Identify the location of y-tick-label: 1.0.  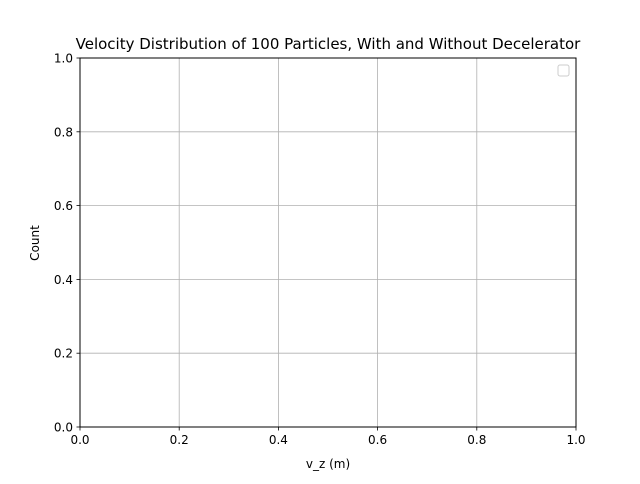
(63, 59).